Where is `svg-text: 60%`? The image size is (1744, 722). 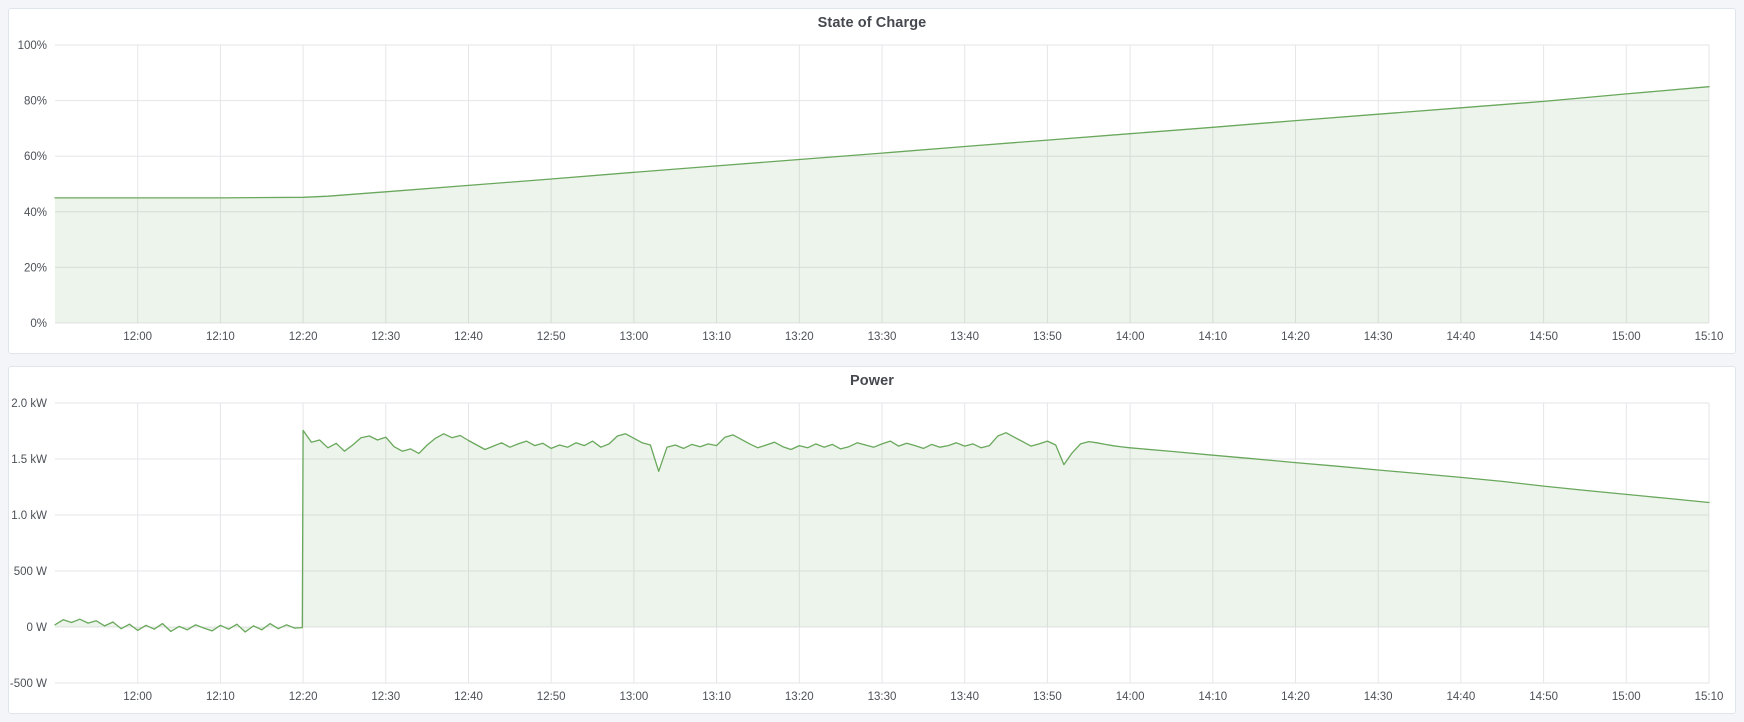
svg-text: 60% is located at coordinates (35, 157).